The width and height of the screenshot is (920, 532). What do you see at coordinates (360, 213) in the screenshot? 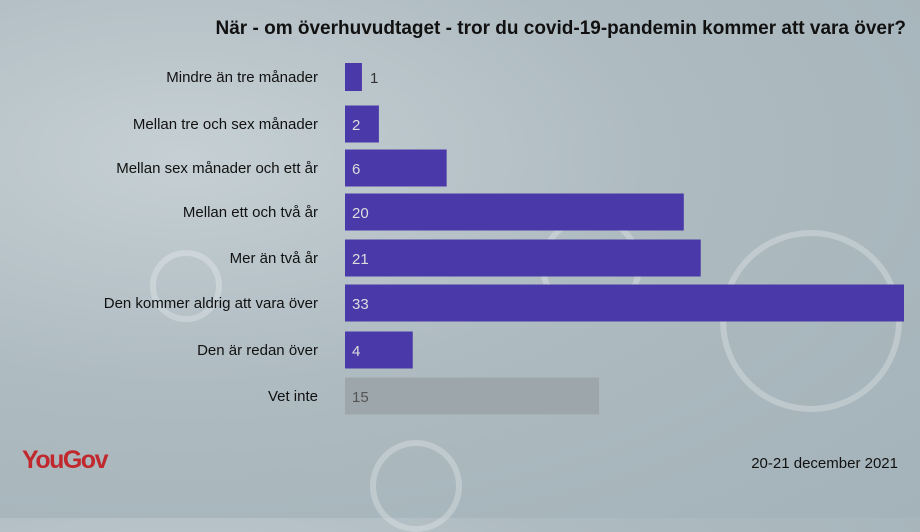
I see `data-label: 20` at bounding box center [360, 213].